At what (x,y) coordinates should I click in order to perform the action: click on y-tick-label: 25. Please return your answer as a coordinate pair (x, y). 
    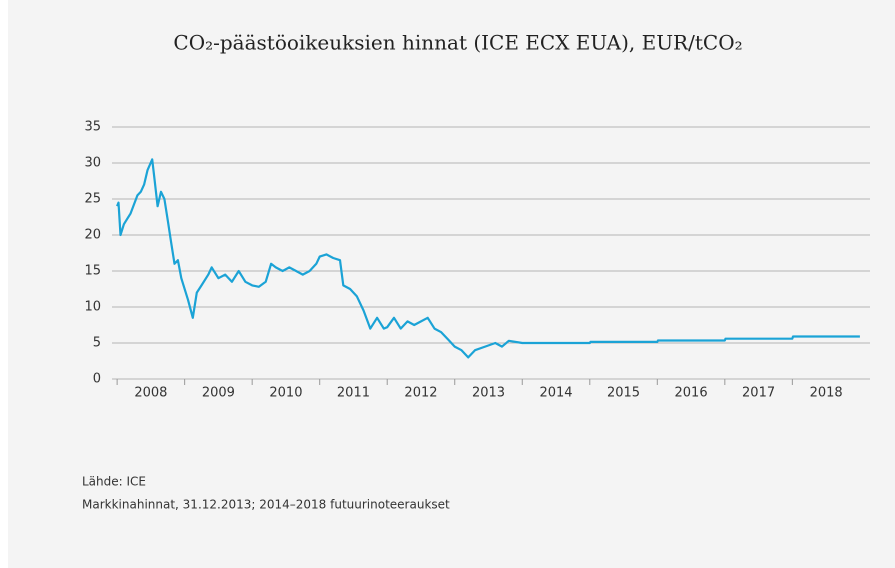
    Looking at the image, I should click on (92, 199).